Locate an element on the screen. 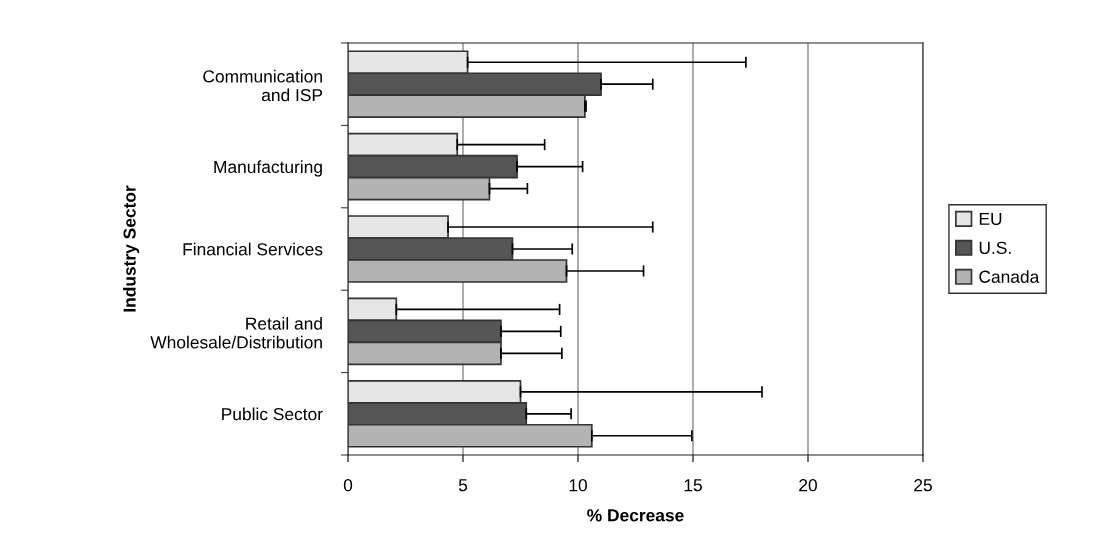 This screenshot has height=560, width=1106. legend-label: U.S. is located at coordinates (995, 247).